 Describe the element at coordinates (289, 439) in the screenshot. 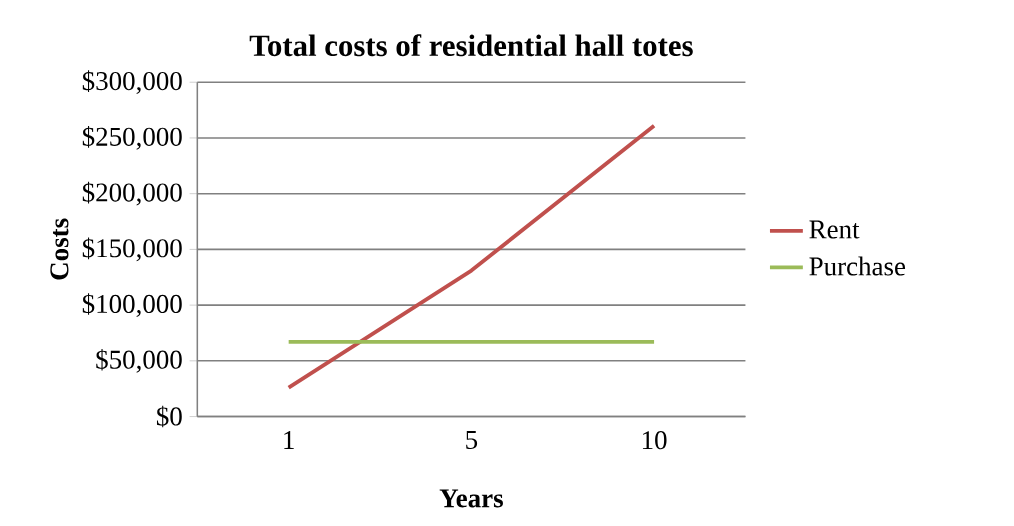

I see `x-tick-label: 1` at that location.